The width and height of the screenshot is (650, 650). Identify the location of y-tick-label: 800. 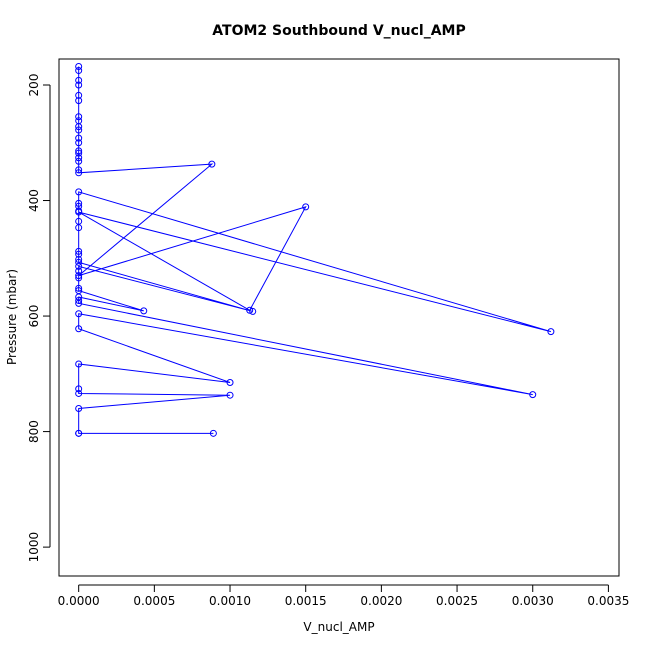
(34, 431).